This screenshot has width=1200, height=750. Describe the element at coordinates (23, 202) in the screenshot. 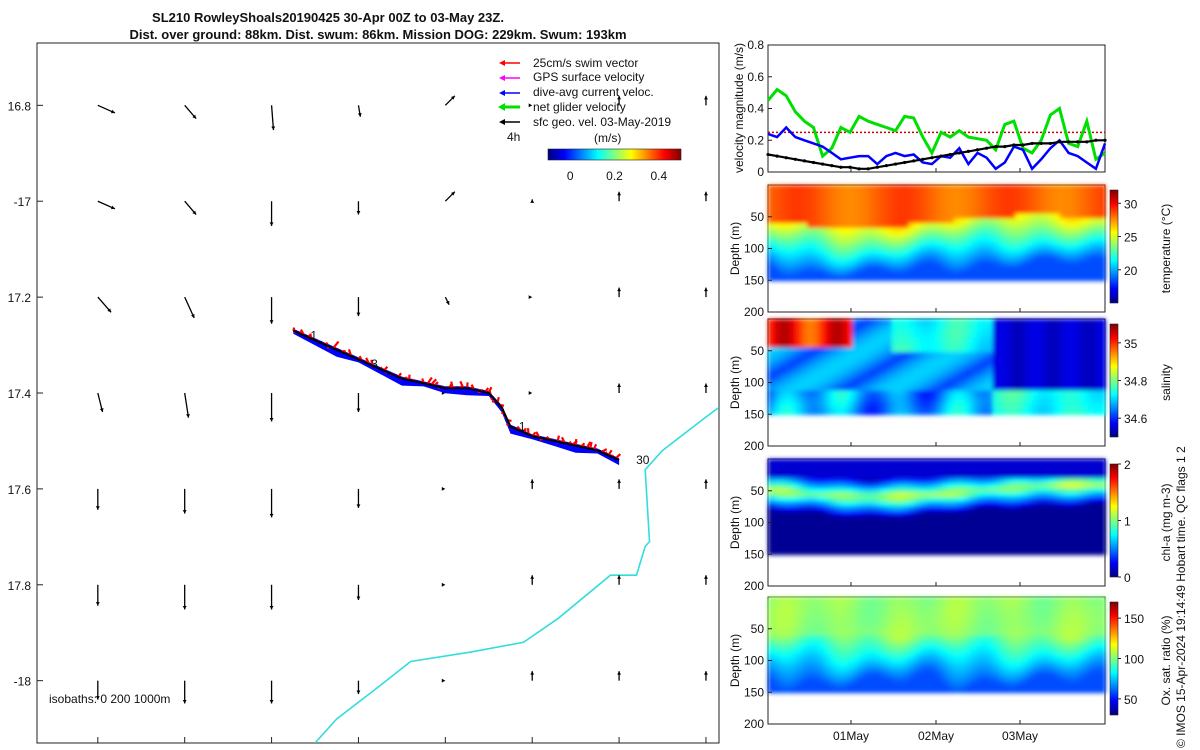

I see `map-y-tick-label: -17` at that location.